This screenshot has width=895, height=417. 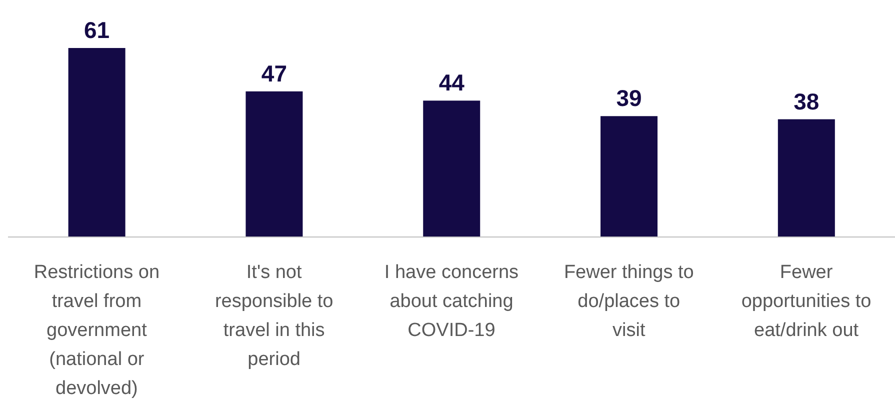 What do you see at coordinates (451, 83) in the screenshot?
I see `data-label: 44` at bounding box center [451, 83].